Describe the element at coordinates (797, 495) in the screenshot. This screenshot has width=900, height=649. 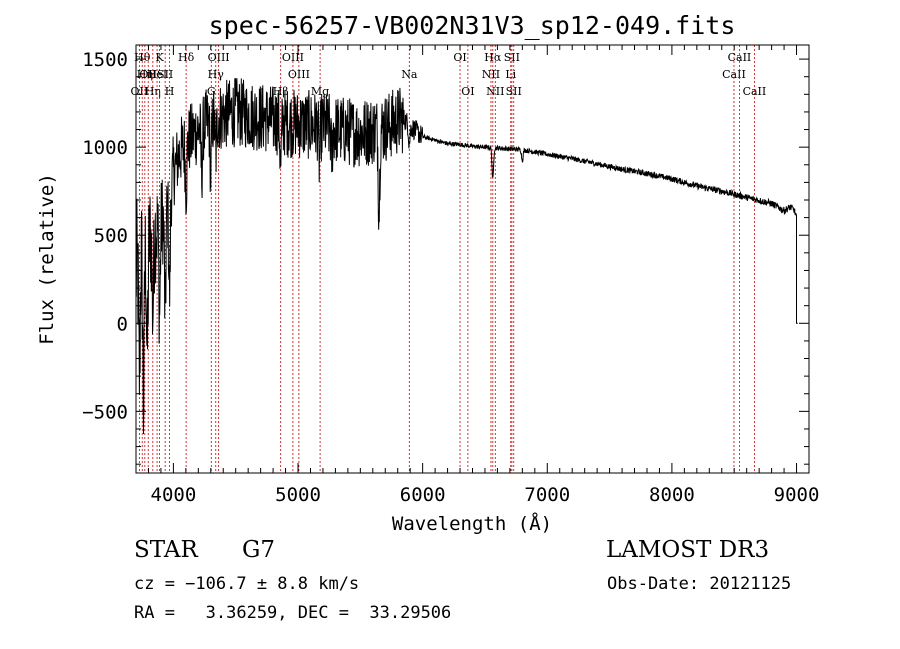
I see `x-tick-label: 9000` at that location.